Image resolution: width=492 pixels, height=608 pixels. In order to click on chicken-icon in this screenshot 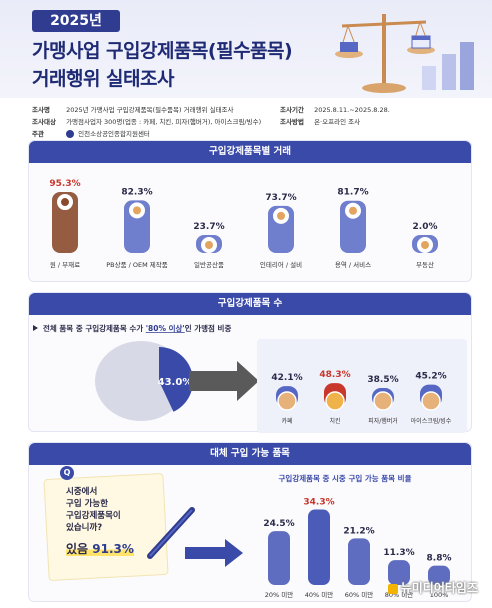, I will do `click(335, 401)`.